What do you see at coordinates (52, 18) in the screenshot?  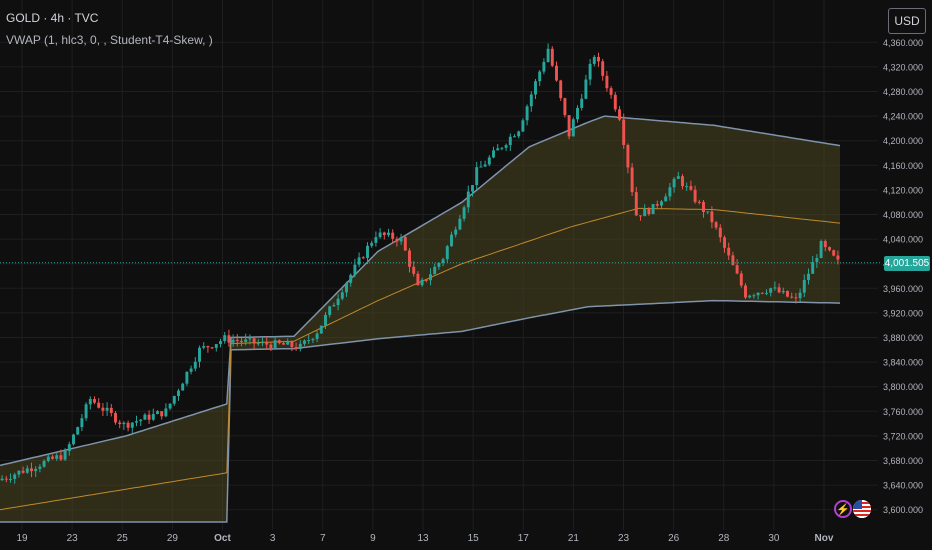 I see `symbol-title: GOLD · 4h · TVC` at bounding box center [52, 18].